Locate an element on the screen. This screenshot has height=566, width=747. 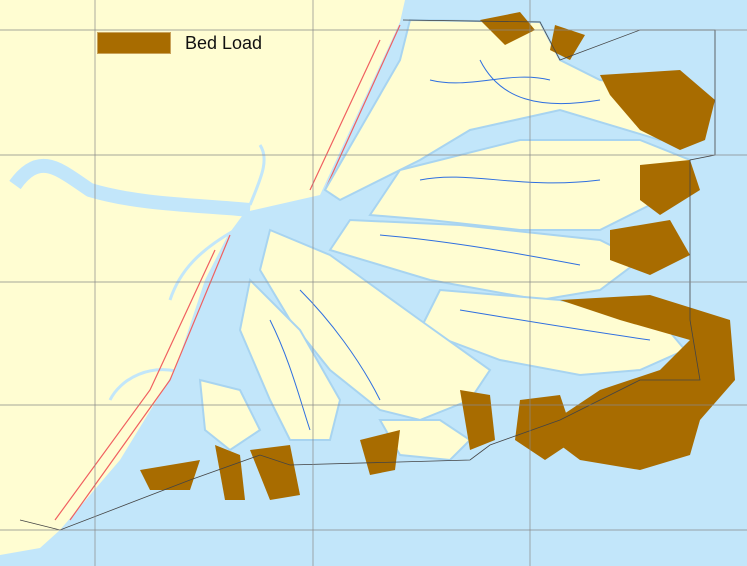
legend-label-bed-load: Bed Load is located at coordinates (224, 42).